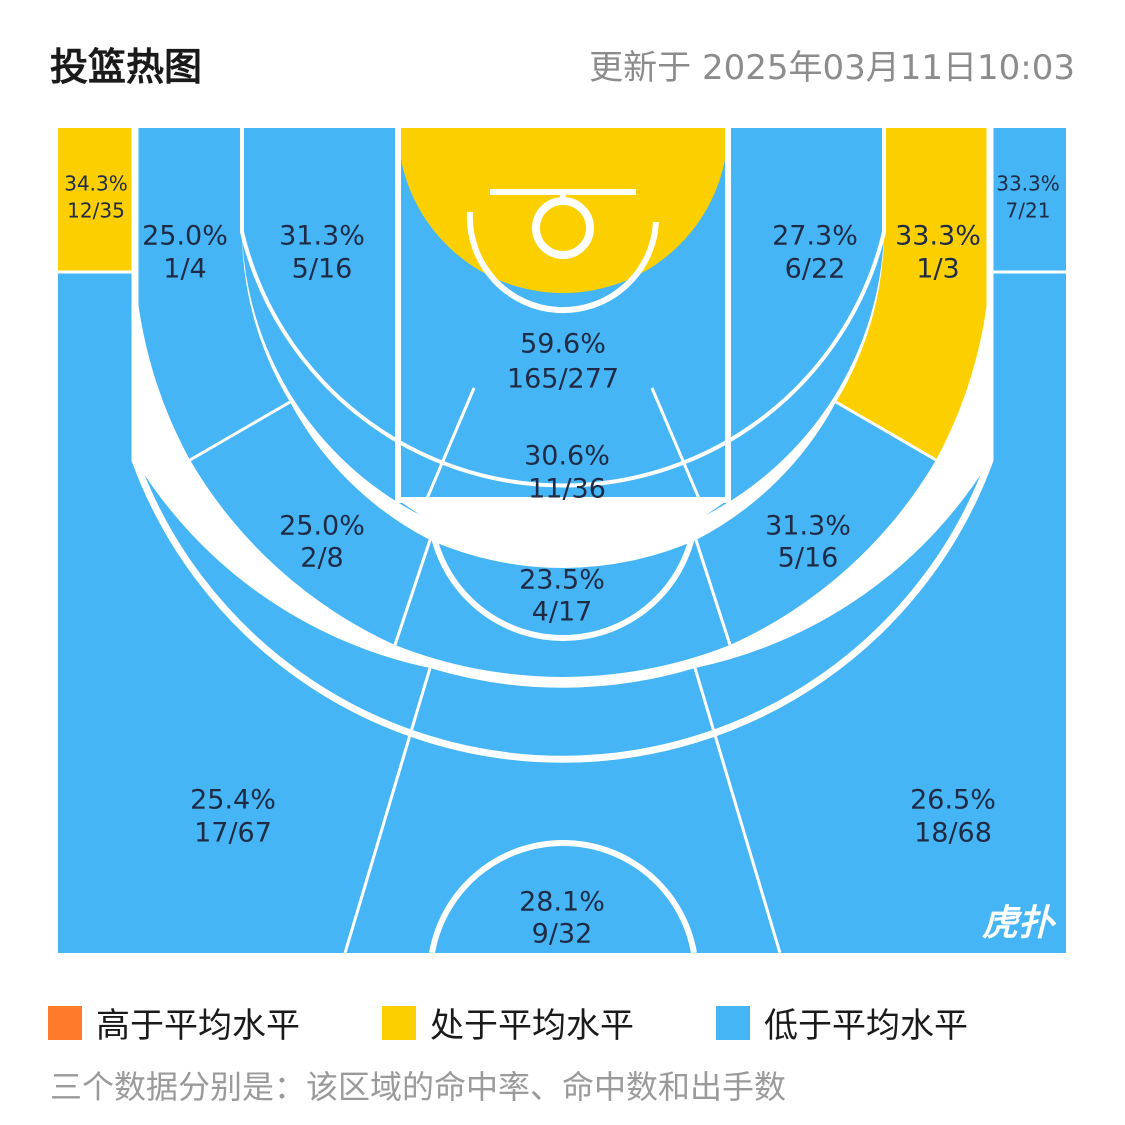  I want to click on zone-label-top-key-midrange-count: 4/17, so click(562, 612).